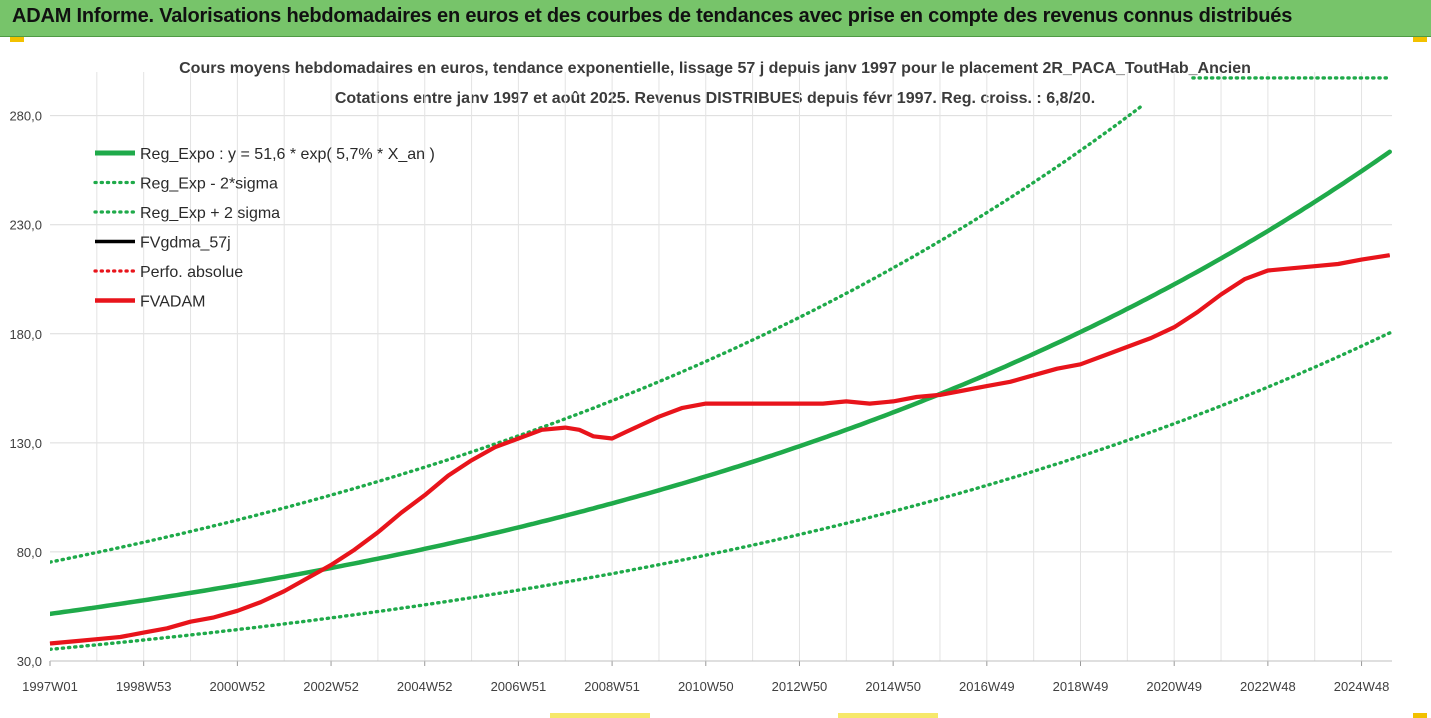 The height and width of the screenshot is (718, 1431). I want to click on legend-label: FVADAM, so click(172, 302).